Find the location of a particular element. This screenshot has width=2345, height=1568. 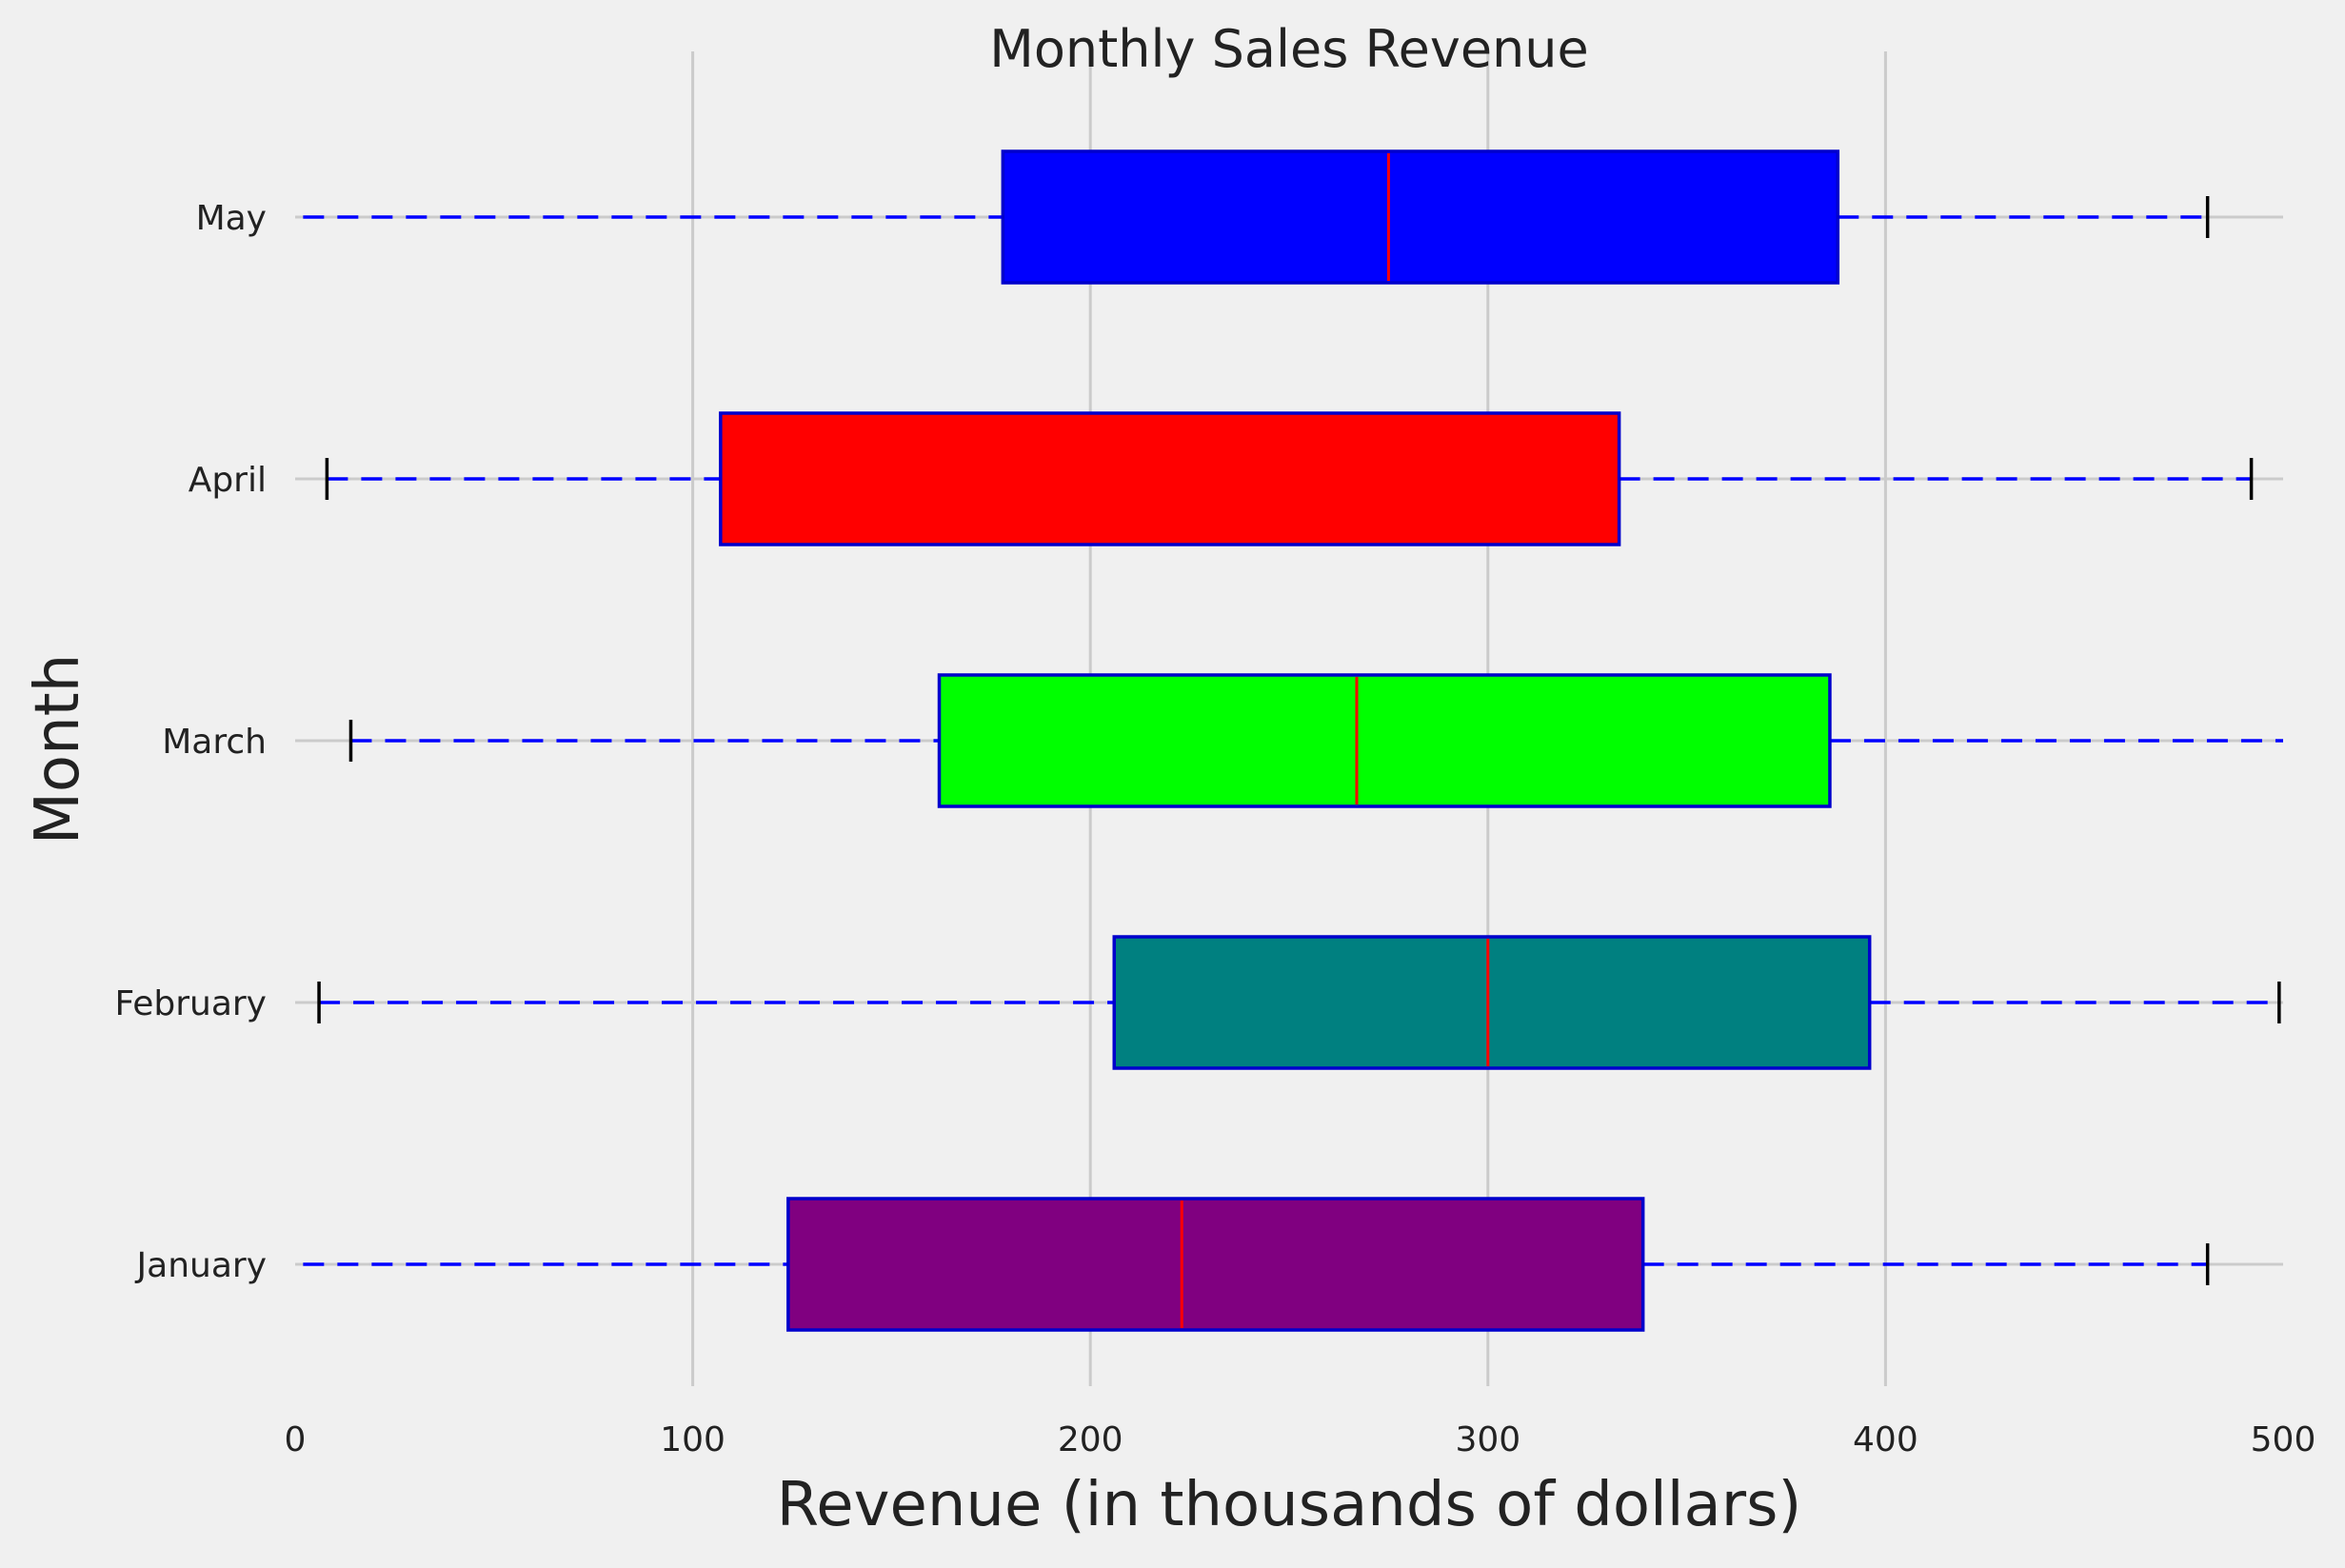

y-tick-label-march: March is located at coordinates (214, 743).